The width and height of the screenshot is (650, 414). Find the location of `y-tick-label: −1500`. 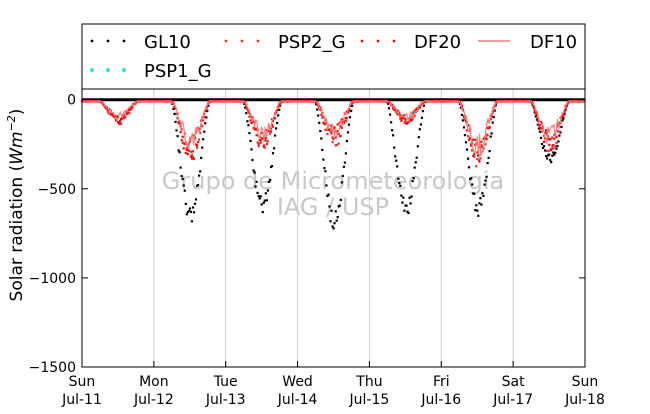

y-tick-label: −1500 is located at coordinates (52, 368).